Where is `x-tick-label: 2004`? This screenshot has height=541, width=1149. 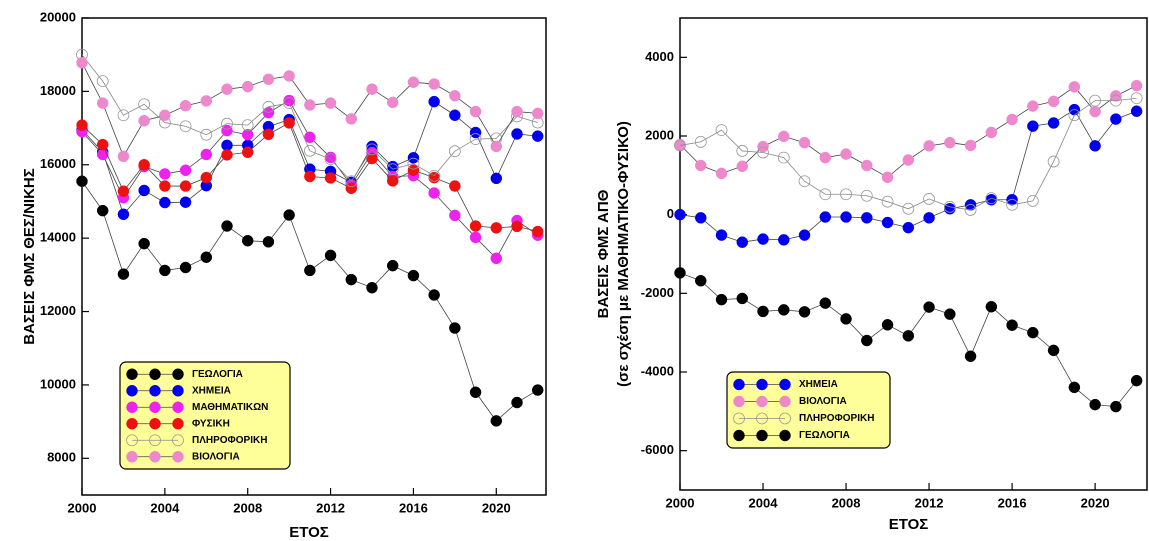 x-tick-label: 2004 is located at coordinates (165, 507).